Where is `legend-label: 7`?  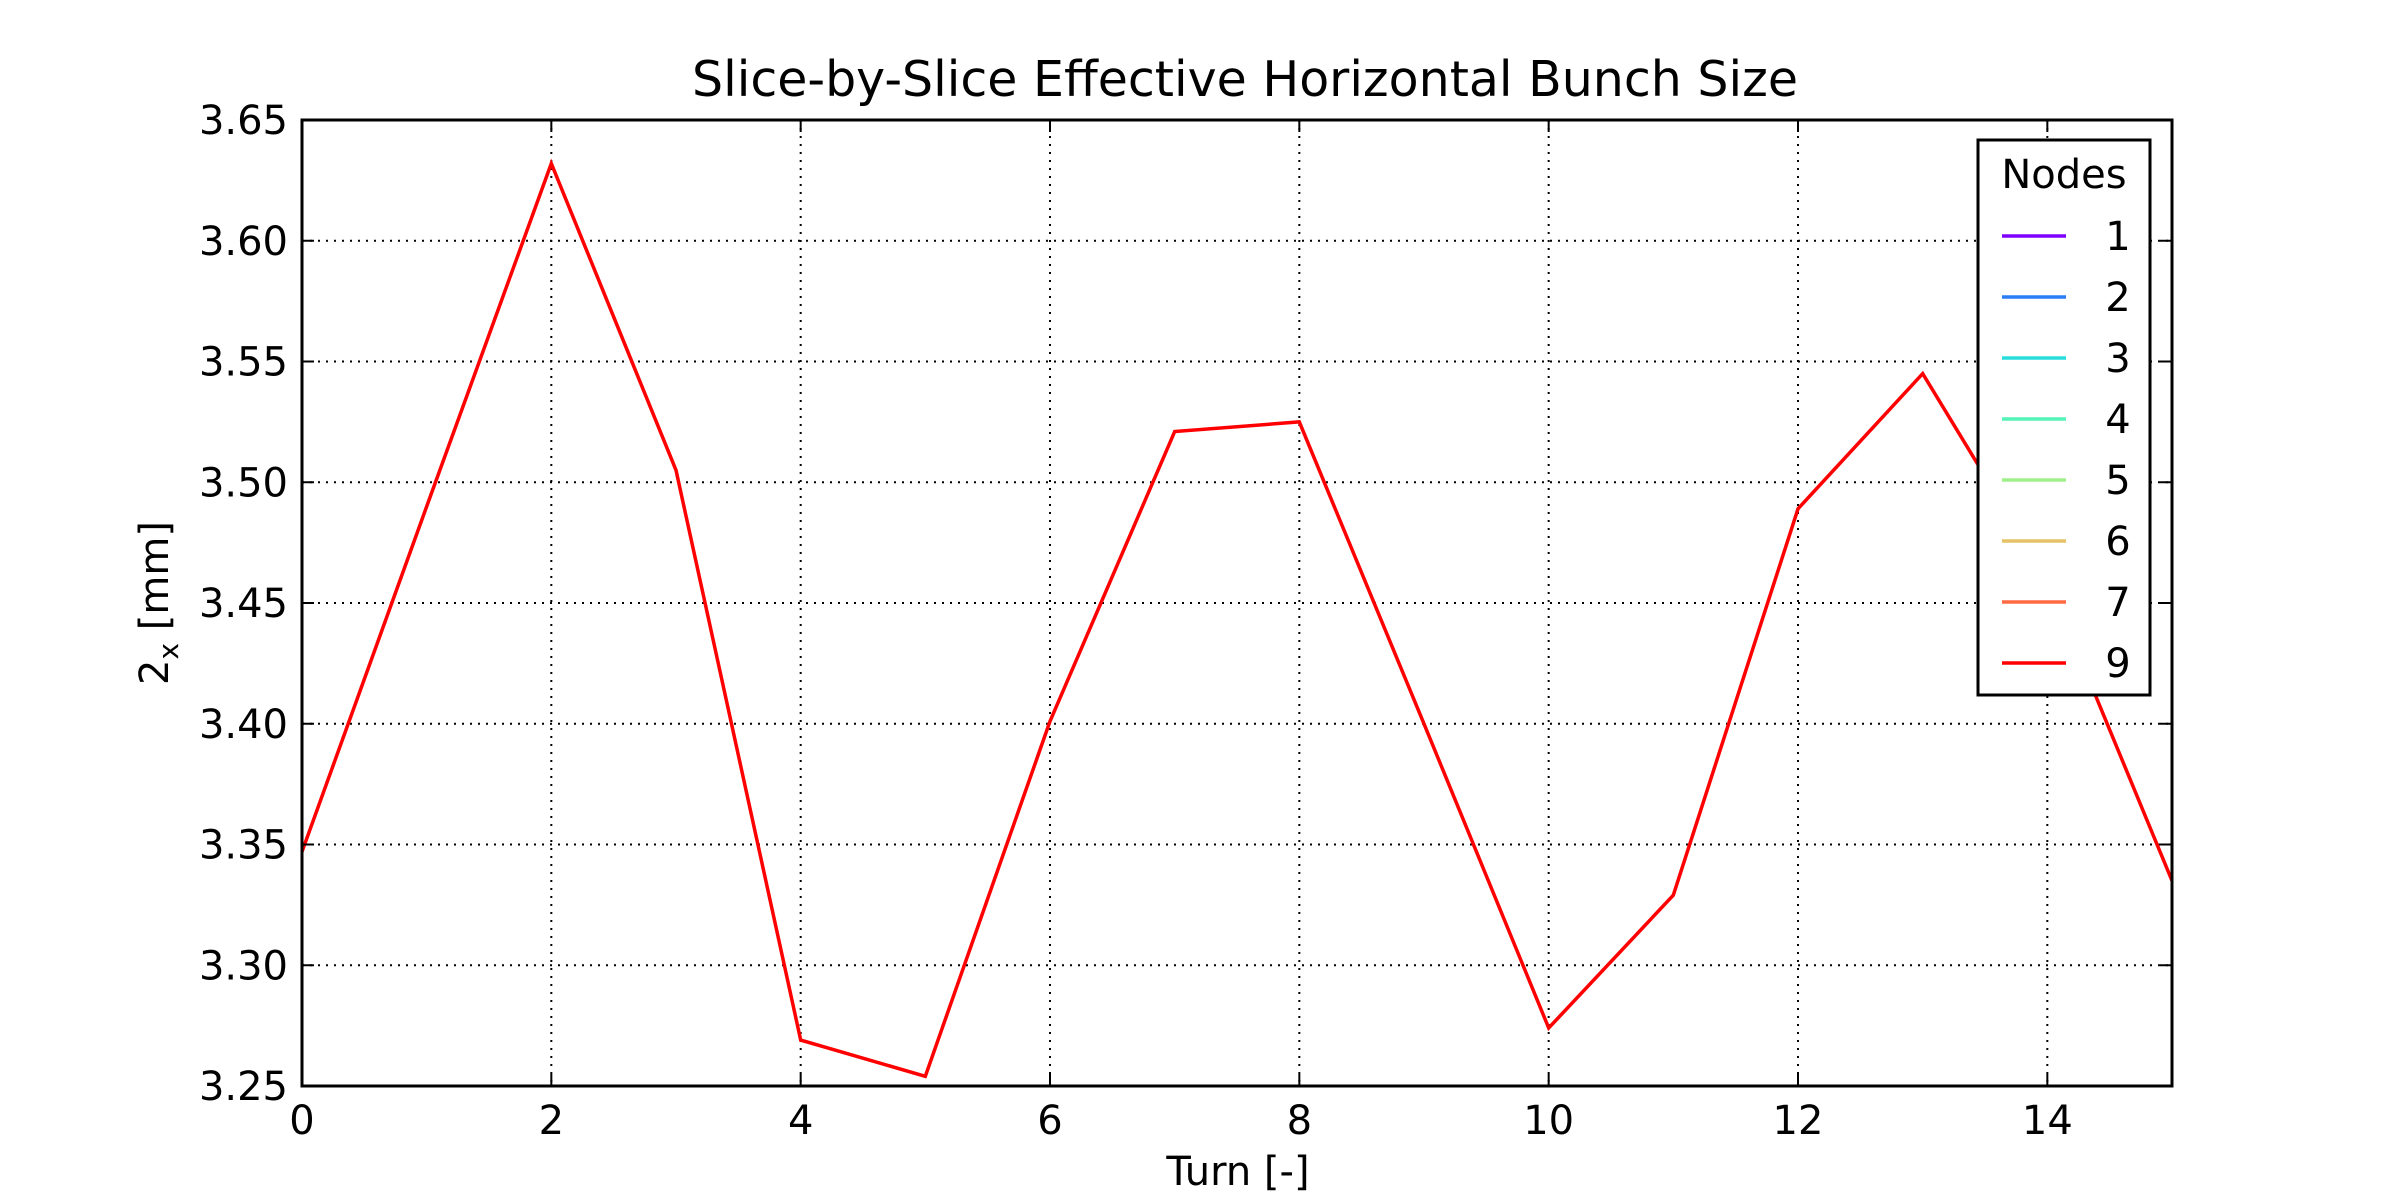
legend-label: 7 is located at coordinates (2117, 603).